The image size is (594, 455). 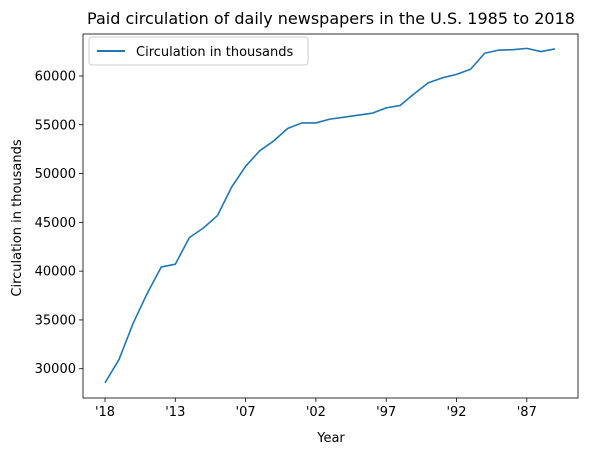 What do you see at coordinates (55, 174) in the screenshot?
I see `y-tick-label: 50000` at bounding box center [55, 174].